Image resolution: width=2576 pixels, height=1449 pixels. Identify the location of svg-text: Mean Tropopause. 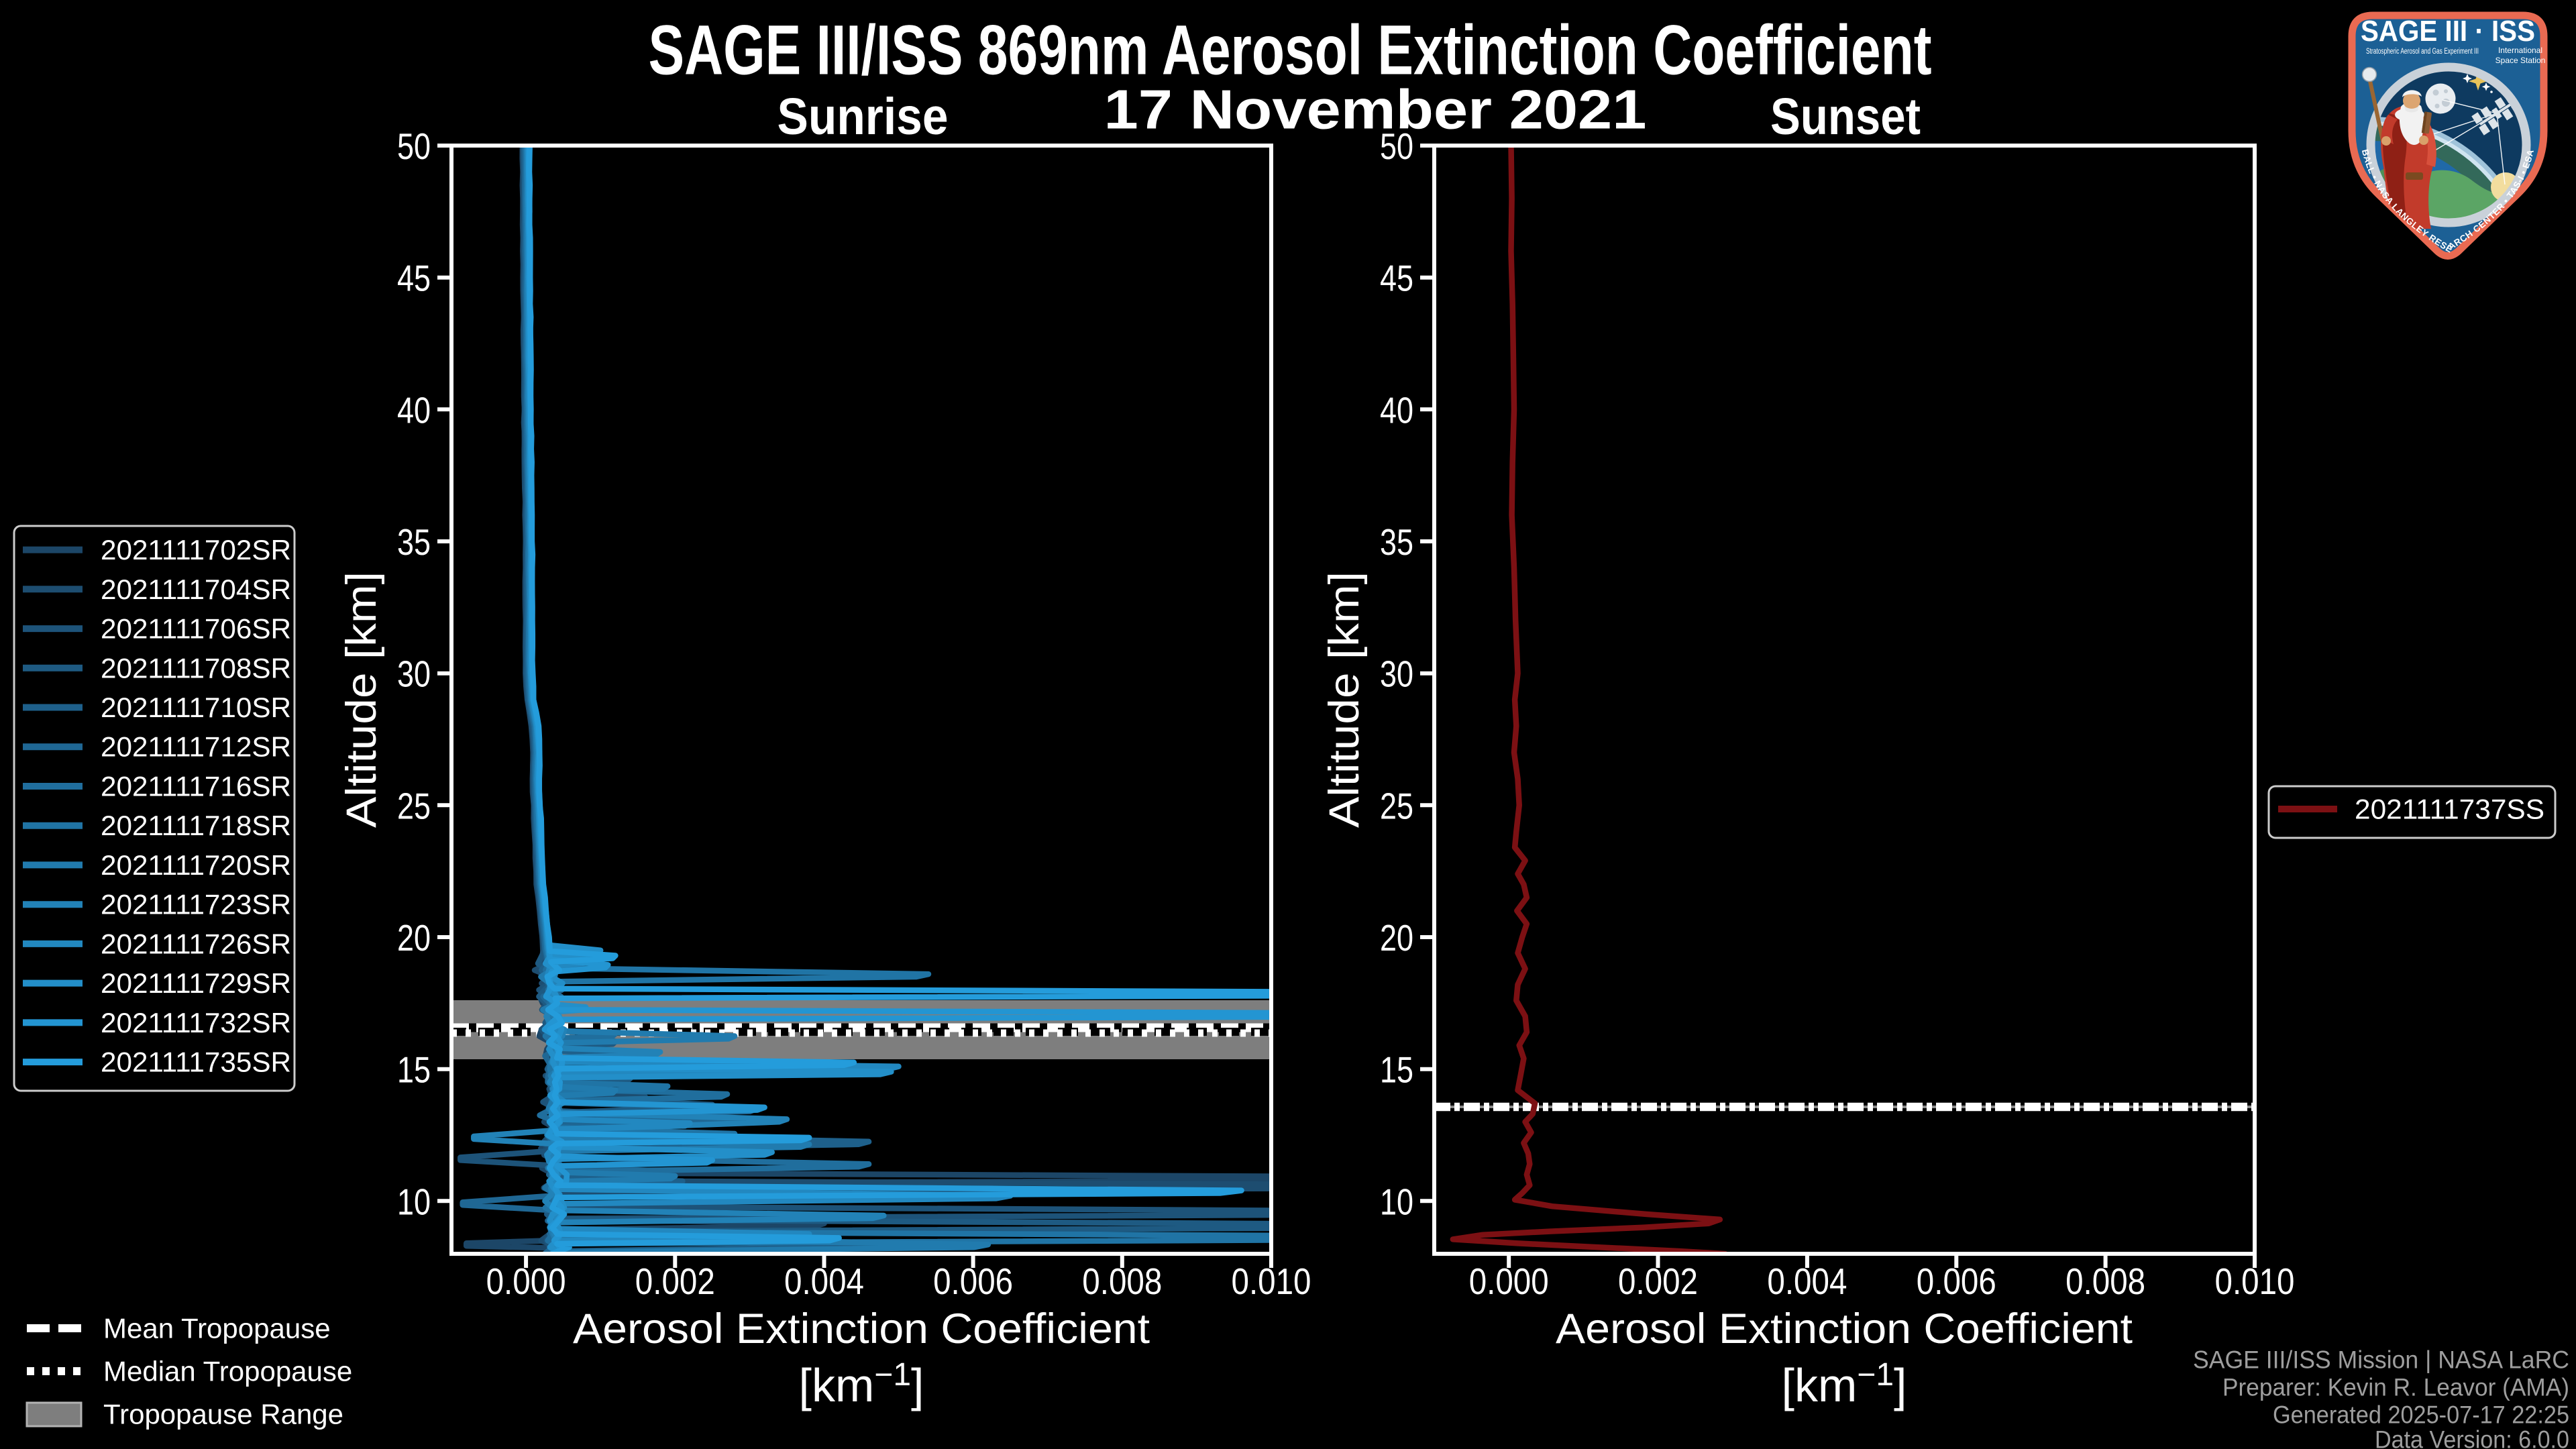
(217, 1328).